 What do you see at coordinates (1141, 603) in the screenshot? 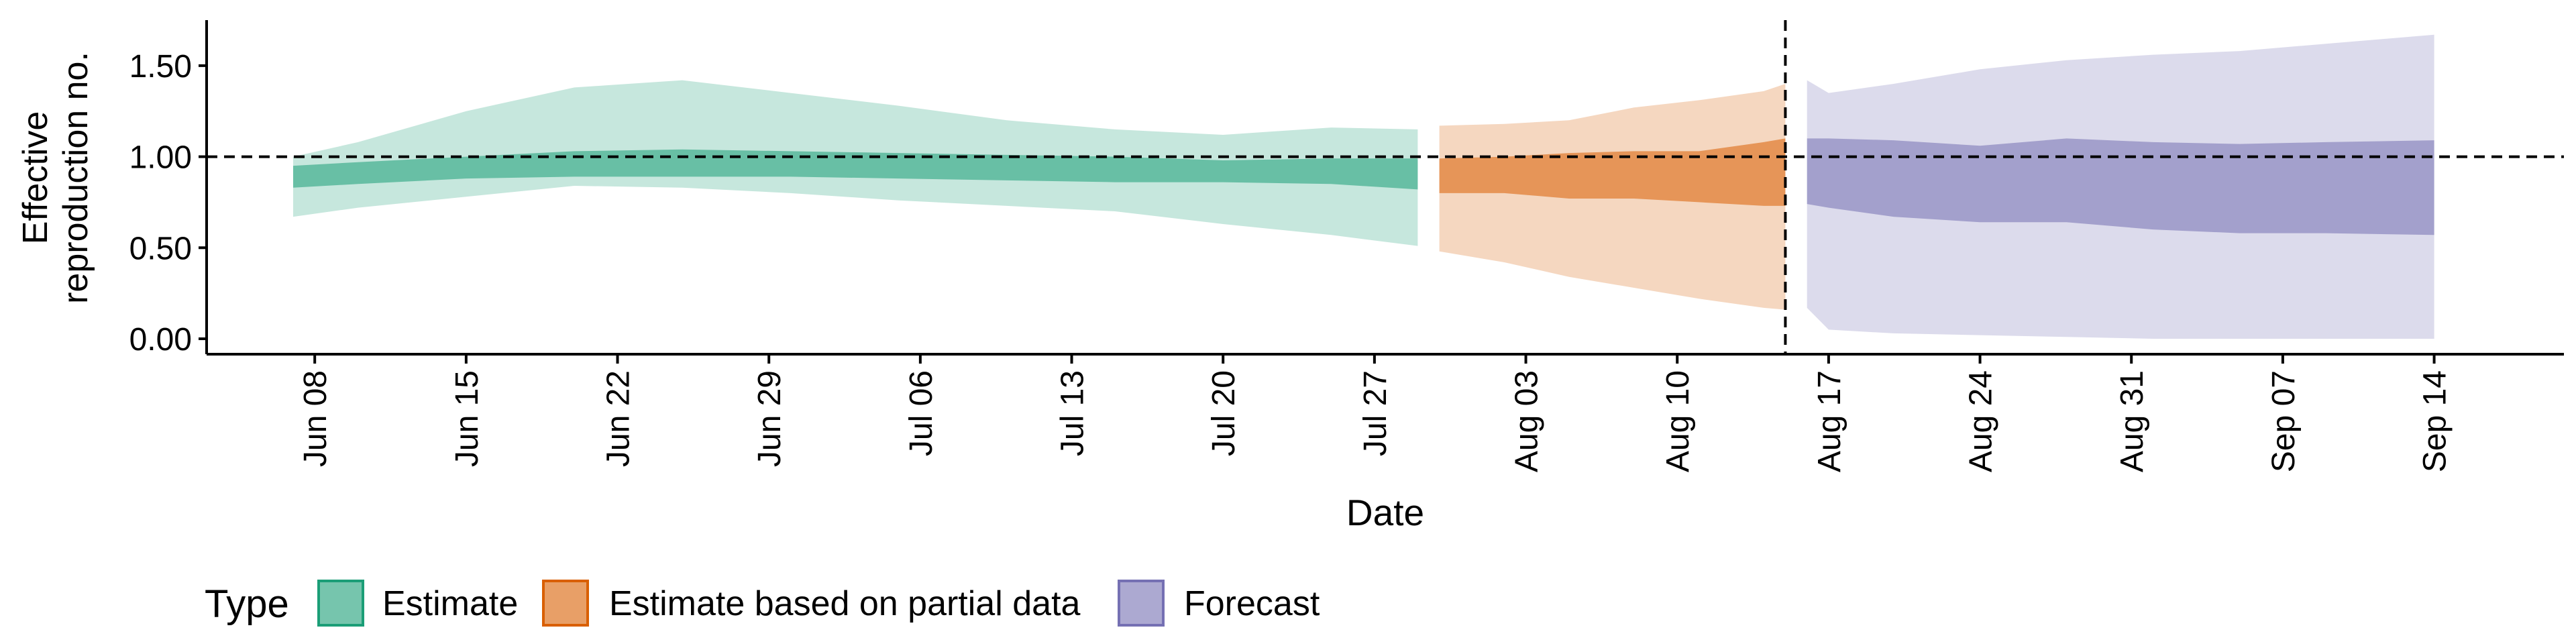
I see `legend-key-forecast` at bounding box center [1141, 603].